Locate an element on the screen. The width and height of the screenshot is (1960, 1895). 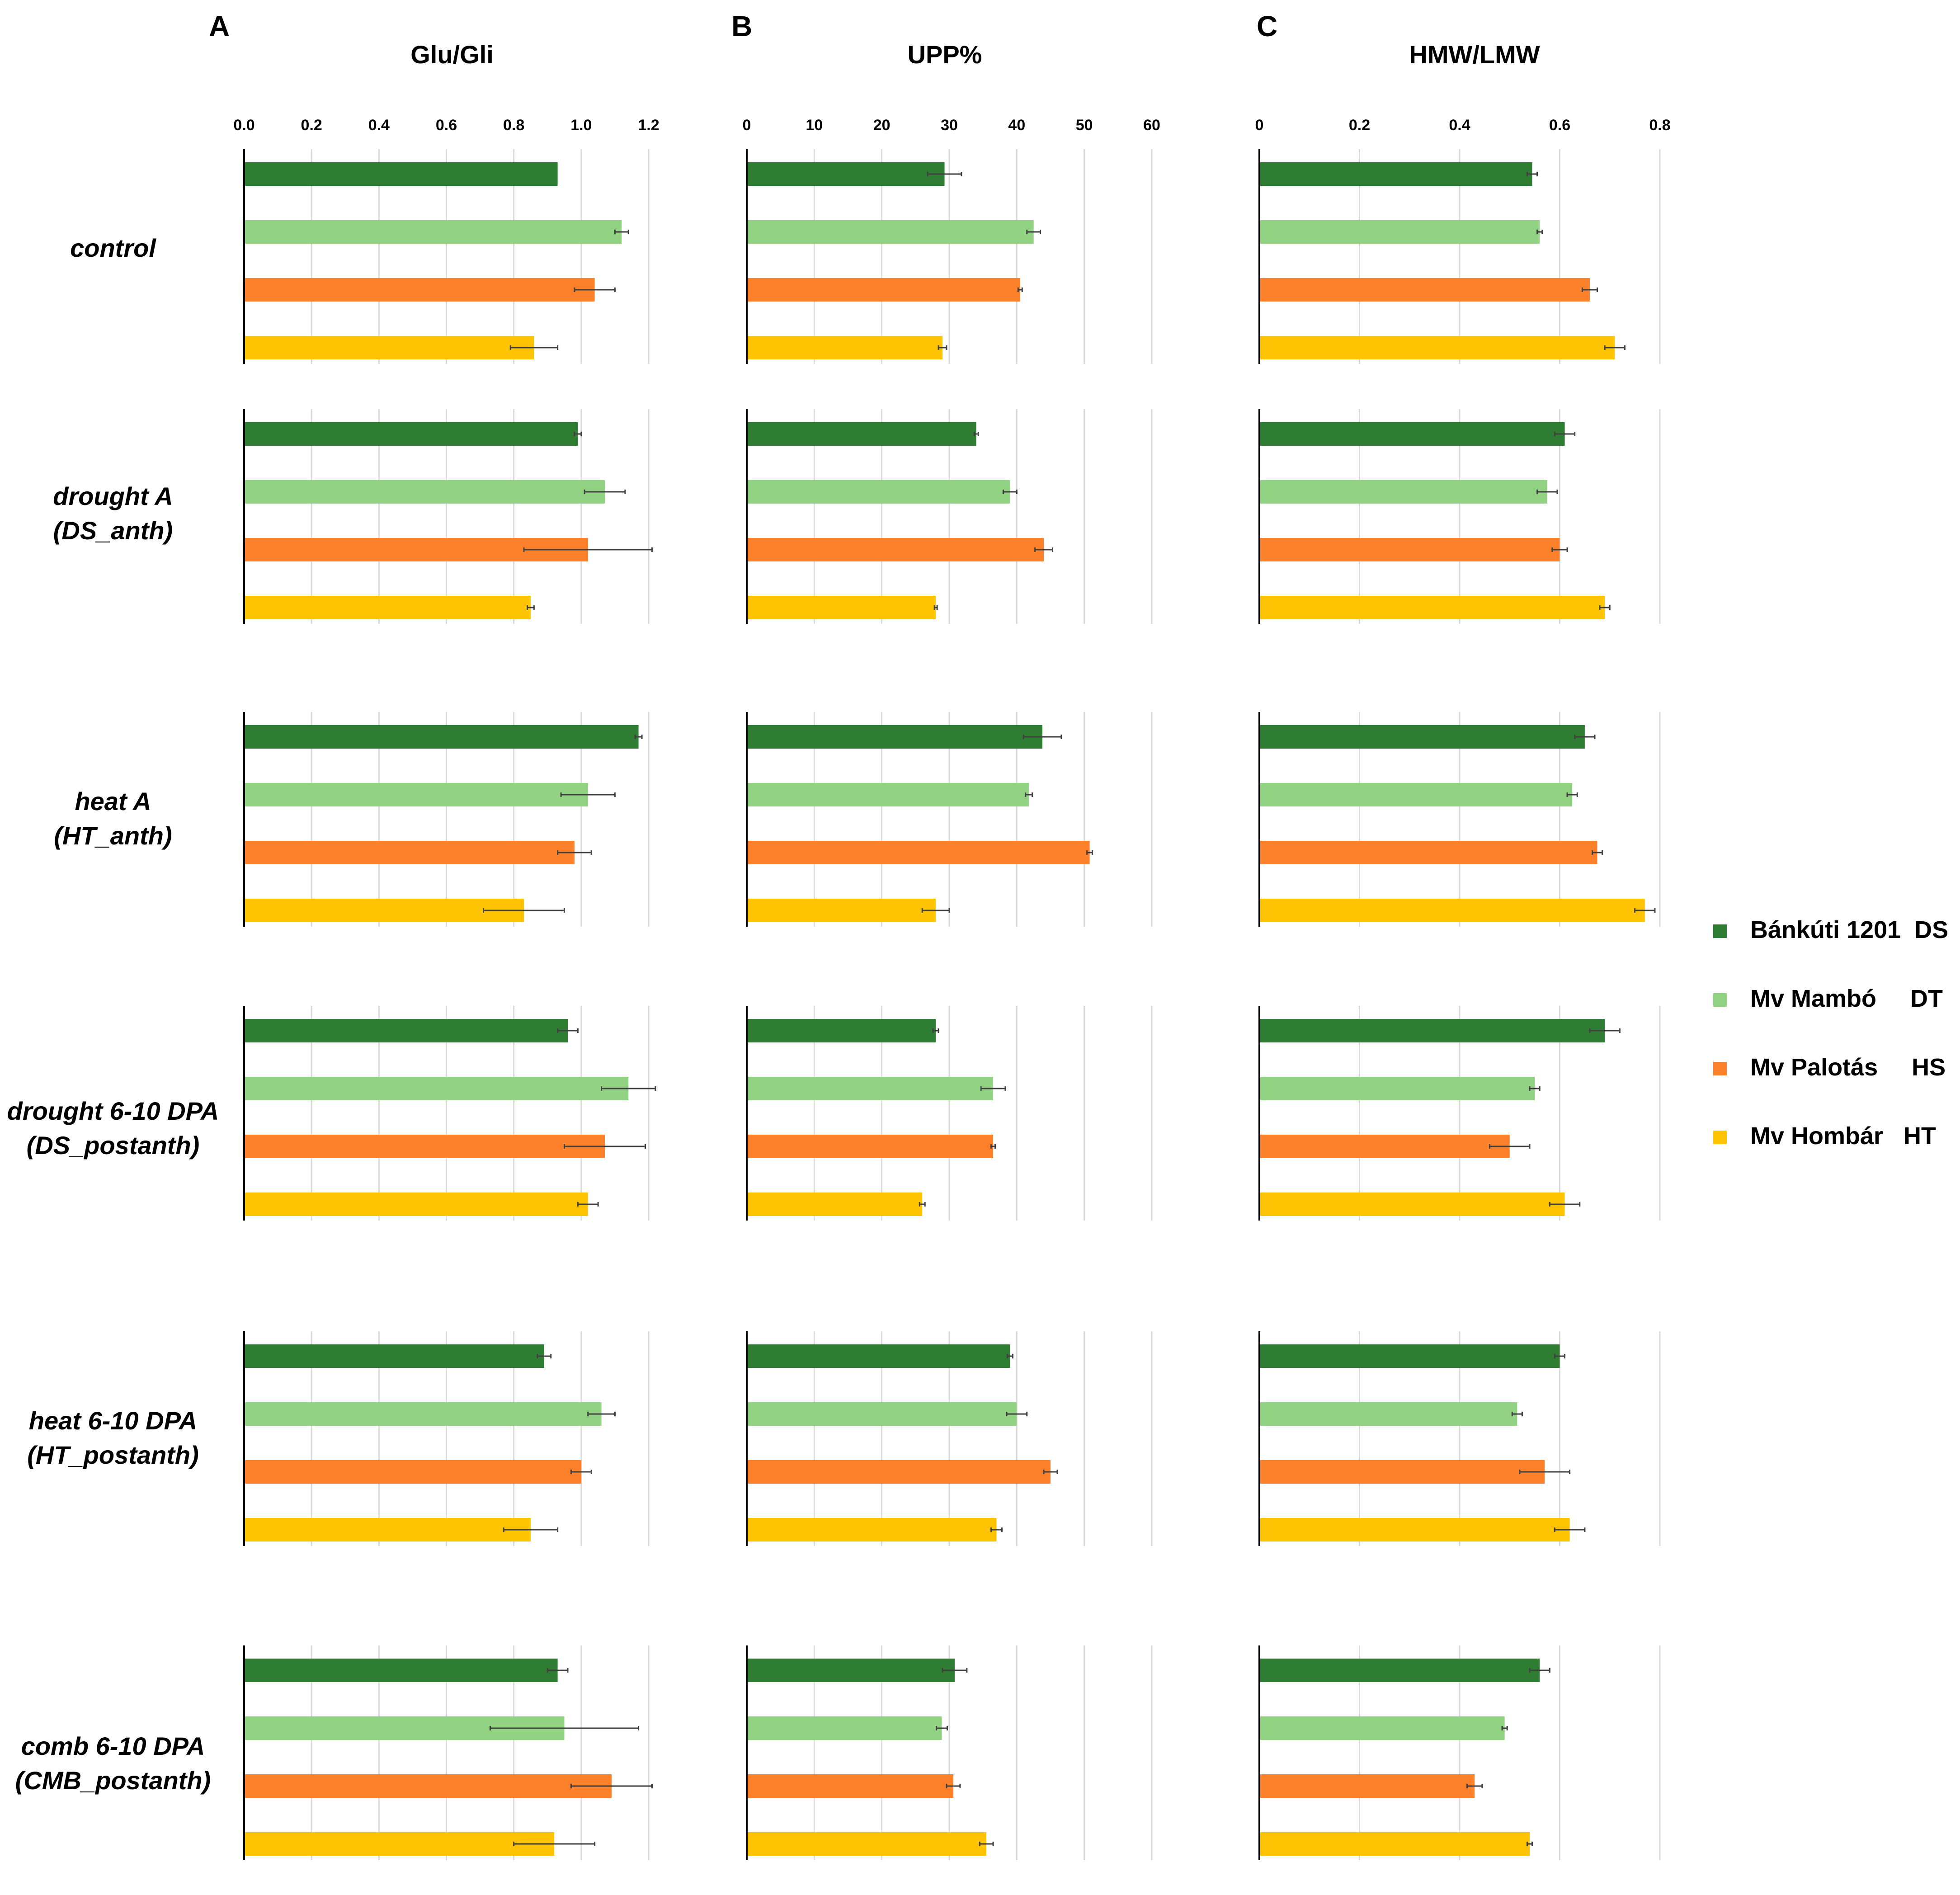
row-label-line: (HT_anth) is located at coordinates (113, 835).